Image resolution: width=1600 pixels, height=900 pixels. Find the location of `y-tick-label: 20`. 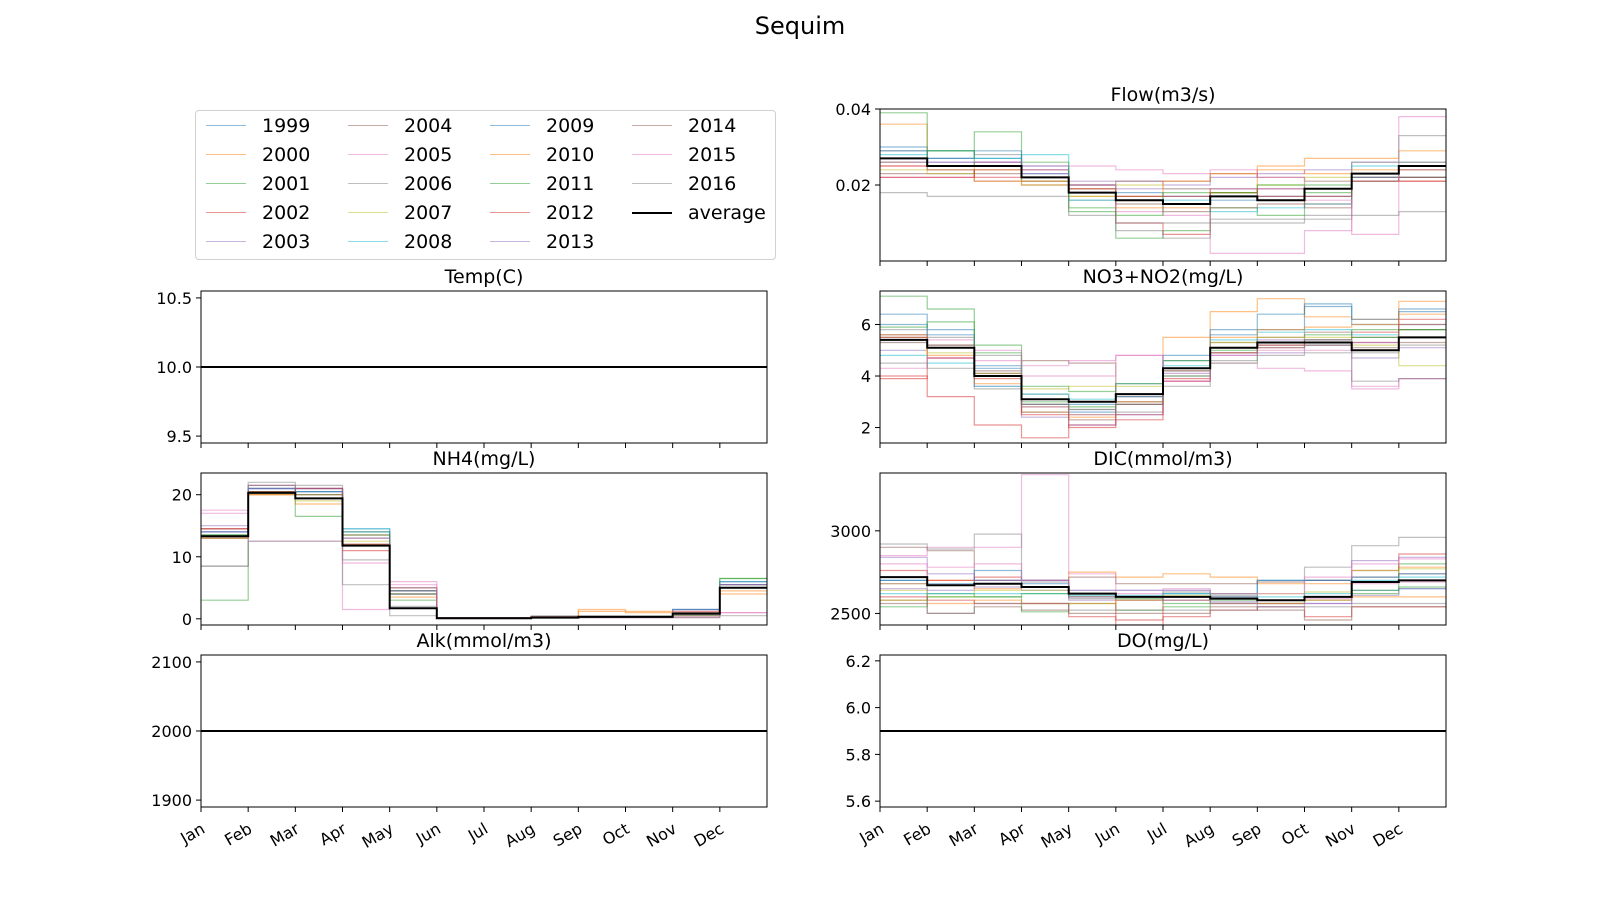

y-tick-label: 20 is located at coordinates (182, 495).